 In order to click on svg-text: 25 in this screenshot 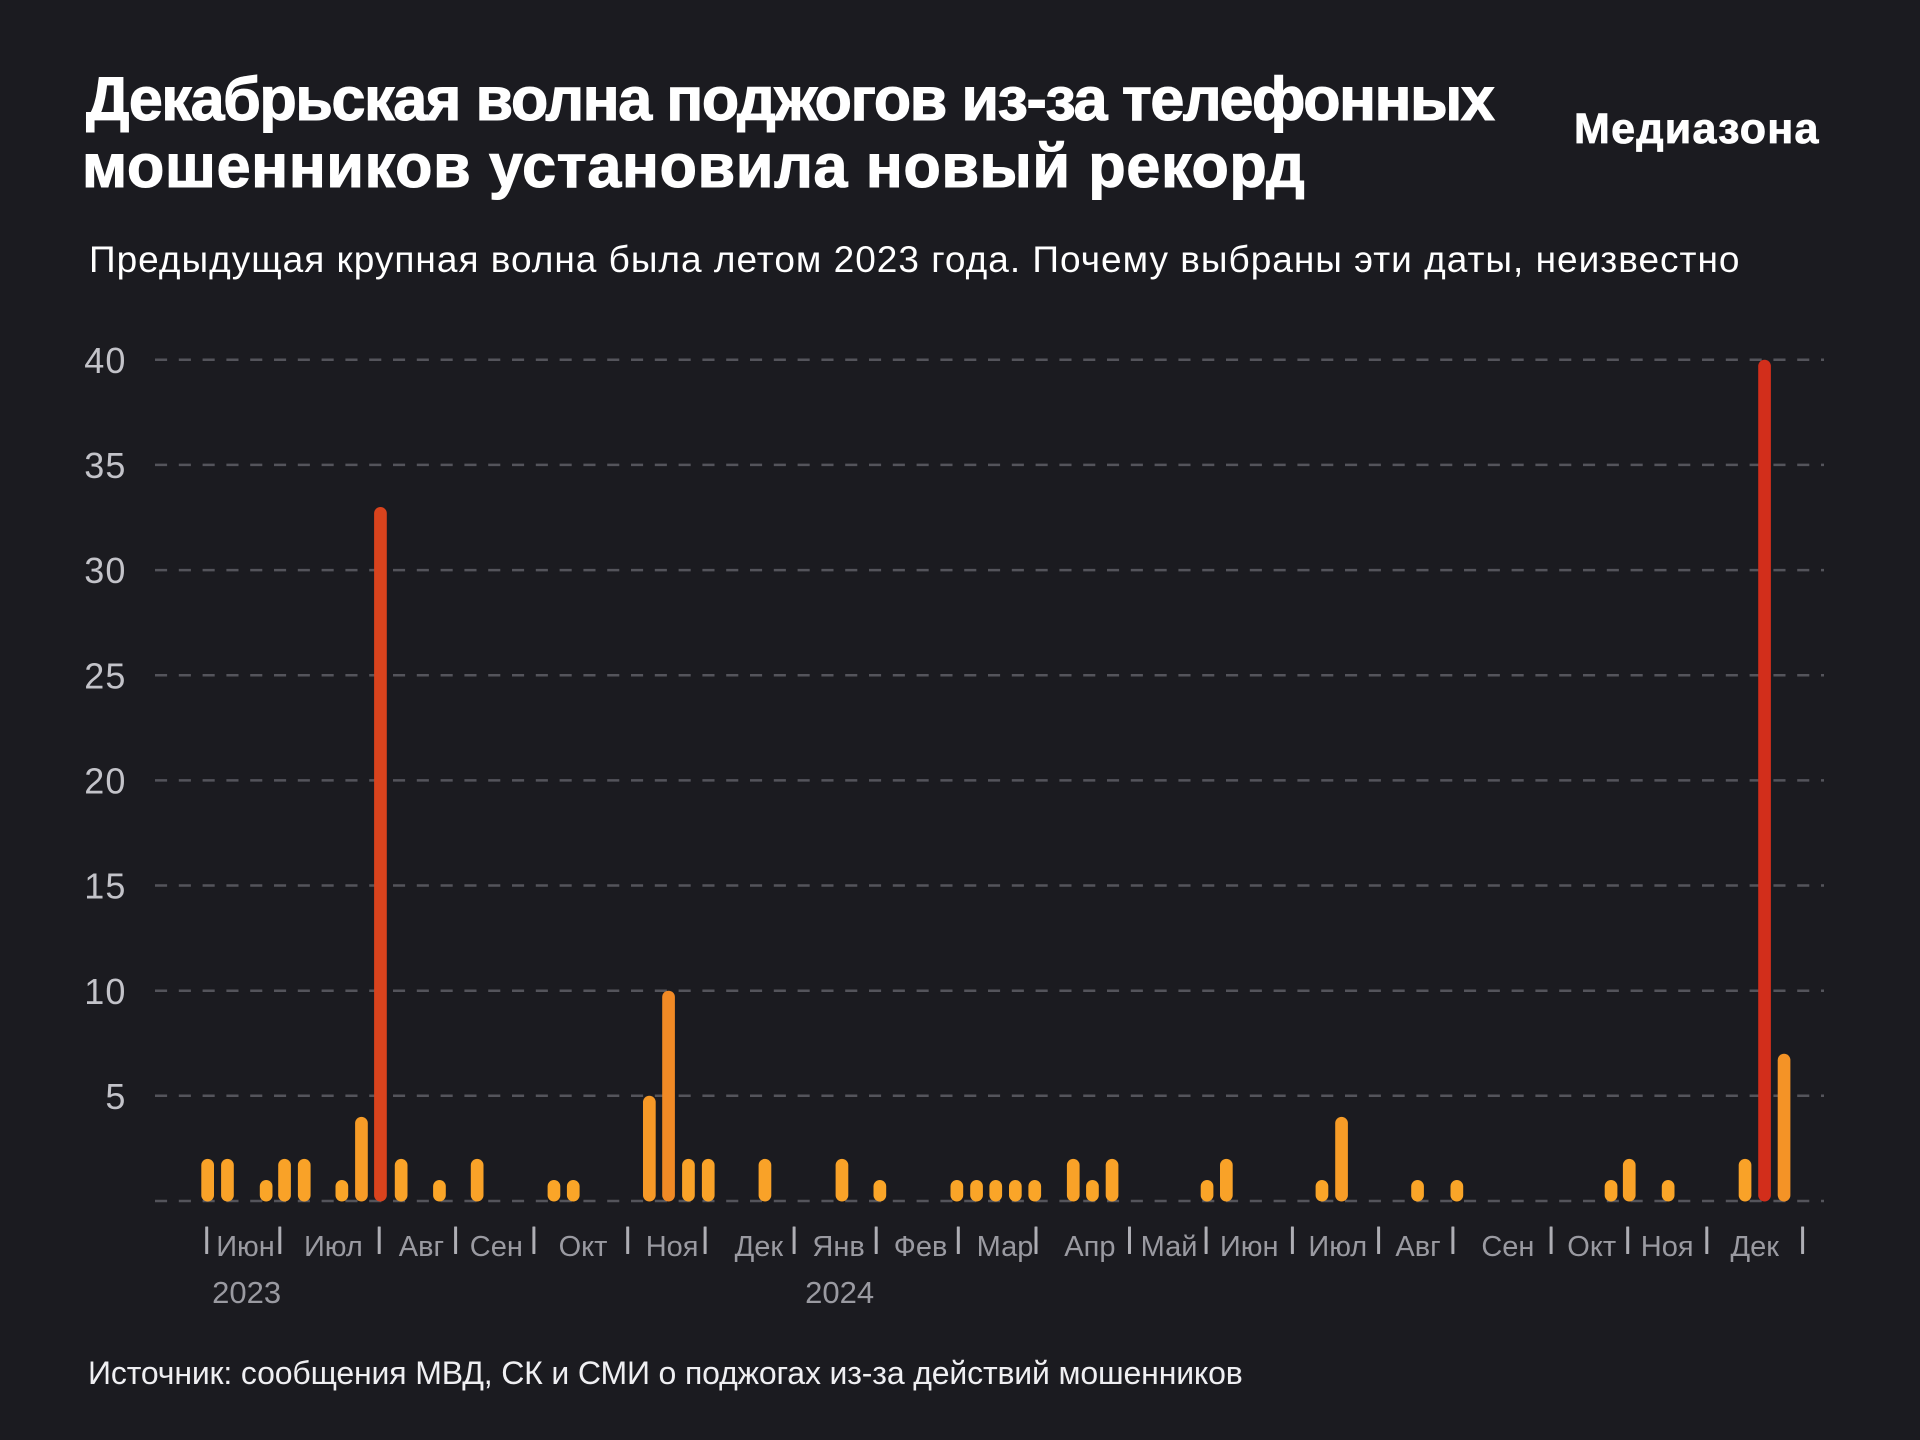, I will do `click(105, 675)`.